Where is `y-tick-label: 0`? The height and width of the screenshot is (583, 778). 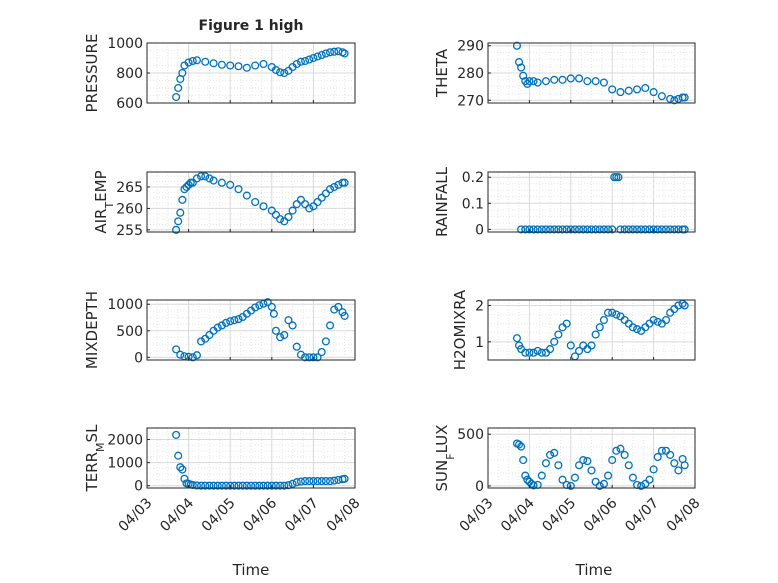
y-tick-label: 0 is located at coordinates (138, 487).